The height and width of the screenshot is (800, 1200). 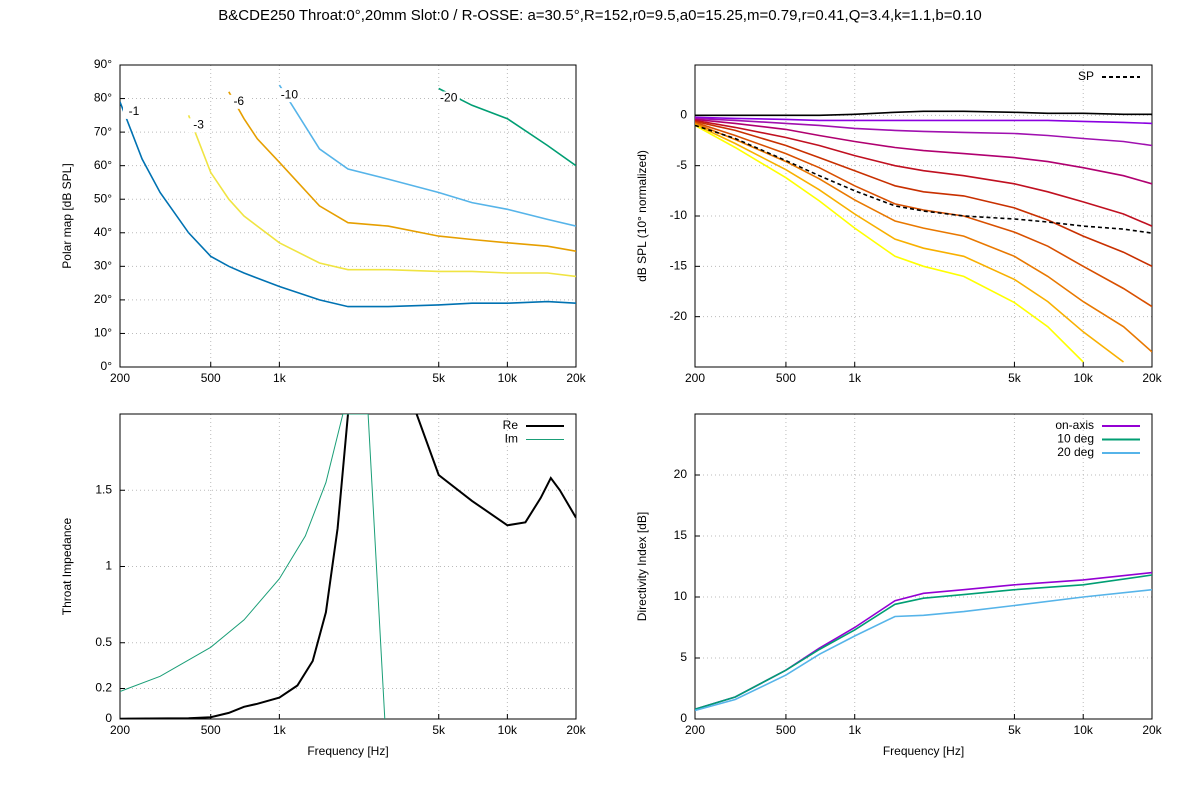 I want to click on contour-label: -6, so click(x=238, y=101).